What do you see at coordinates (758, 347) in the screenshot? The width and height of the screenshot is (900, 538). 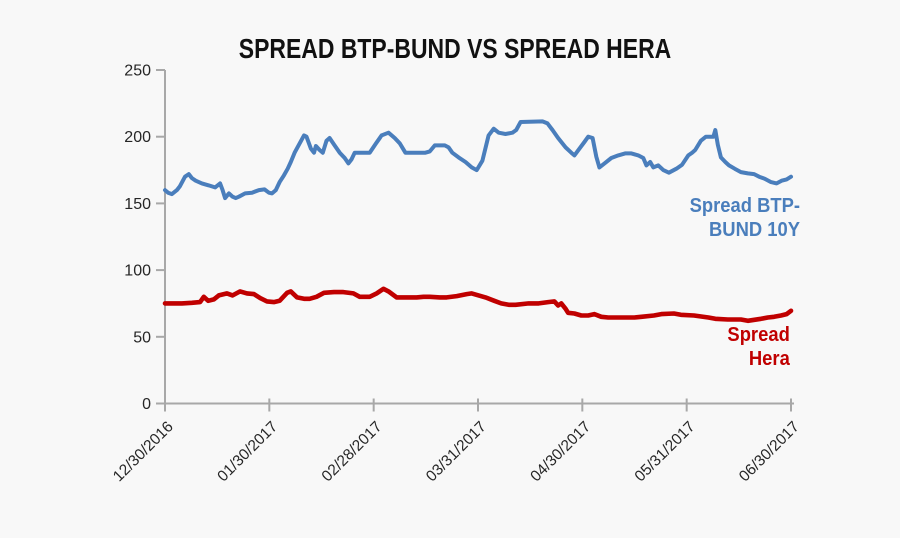 I see `series-label-hera: Spread Hera` at bounding box center [758, 347].